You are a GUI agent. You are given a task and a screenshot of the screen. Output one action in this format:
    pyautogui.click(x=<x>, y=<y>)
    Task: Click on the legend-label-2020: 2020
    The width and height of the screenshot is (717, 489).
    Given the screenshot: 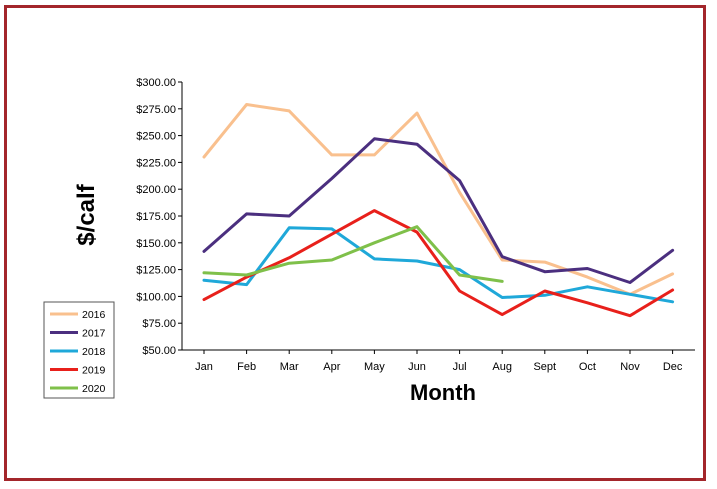 What is the action you would take?
    pyautogui.click(x=94, y=389)
    